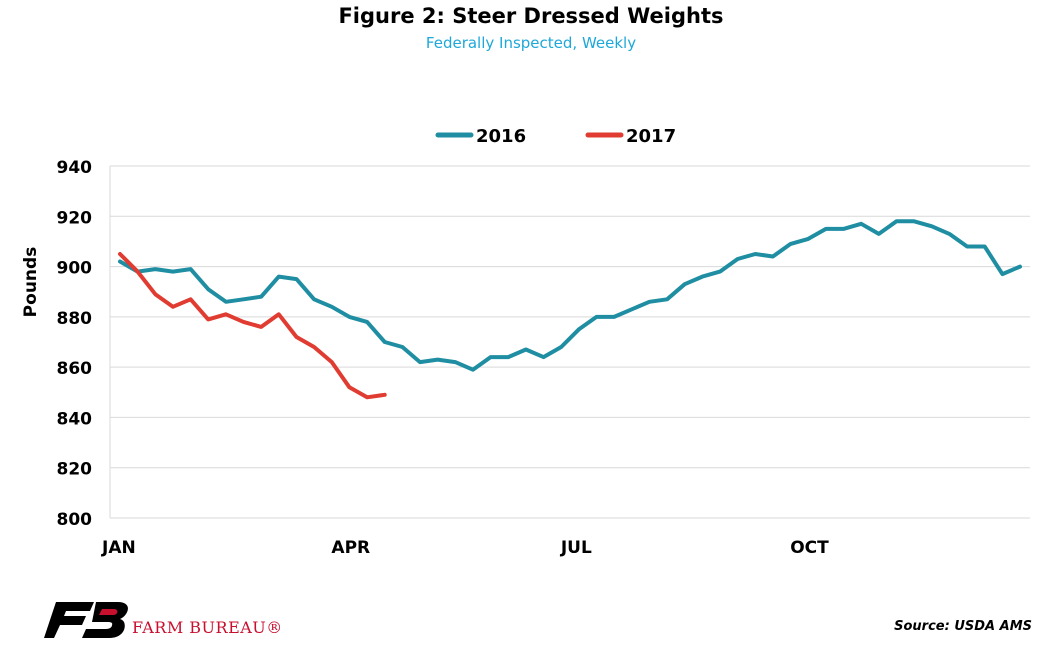  Describe the element at coordinates (501, 136) in the screenshot. I see `legend-label-2016: 2016` at that location.